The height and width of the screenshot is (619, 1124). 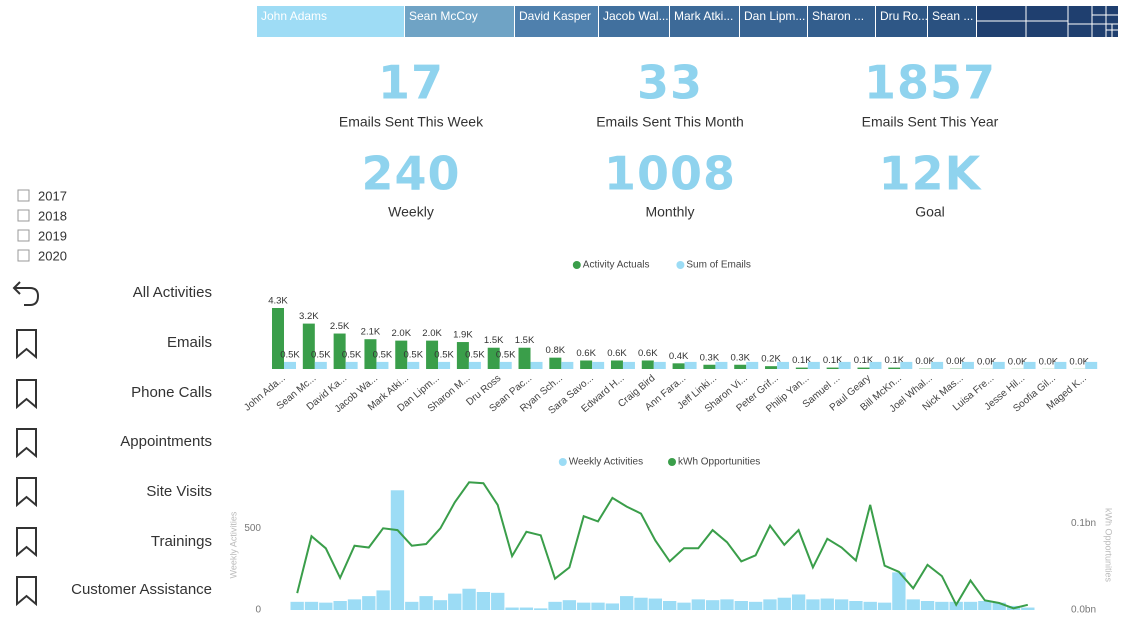 What do you see at coordinates (931, 174) in the screenshot?
I see `kpi-value: 12K` at bounding box center [931, 174].